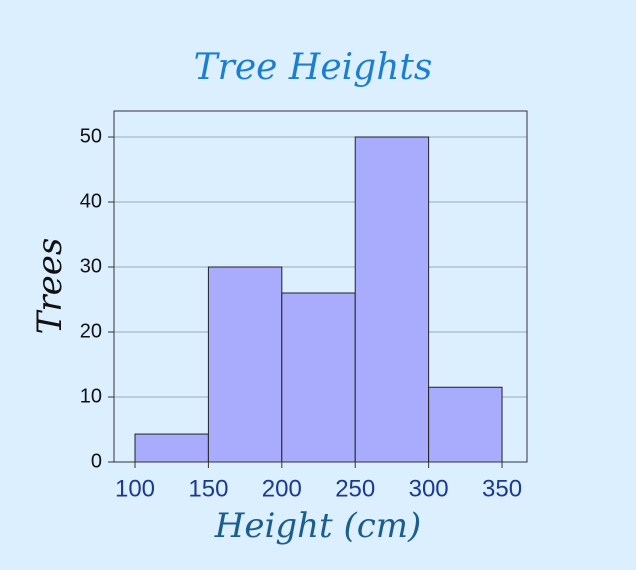  Describe the element at coordinates (91, 201) in the screenshot. I see `y-tick-label: 40` at that location.